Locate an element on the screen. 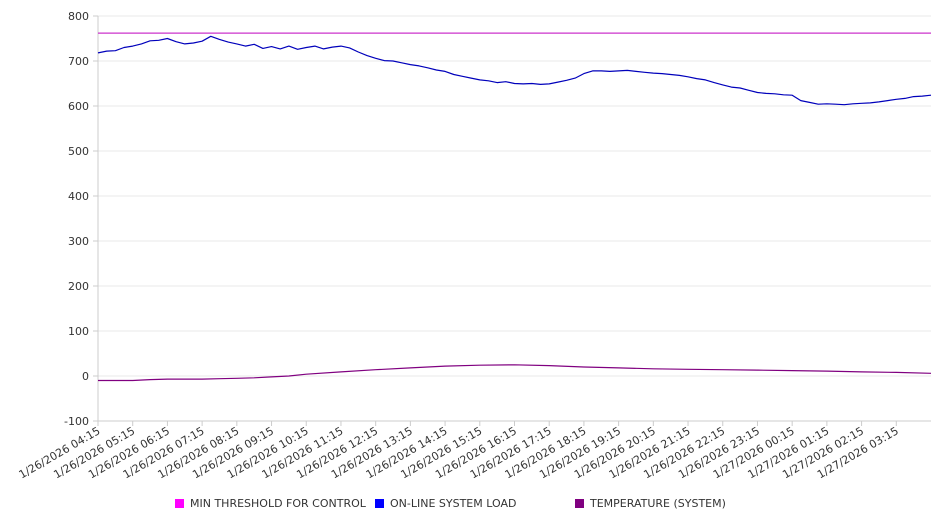 The height and width of the screenshot is (530, 946). y-tick-label: 600 is located at coordinates (78, 106).